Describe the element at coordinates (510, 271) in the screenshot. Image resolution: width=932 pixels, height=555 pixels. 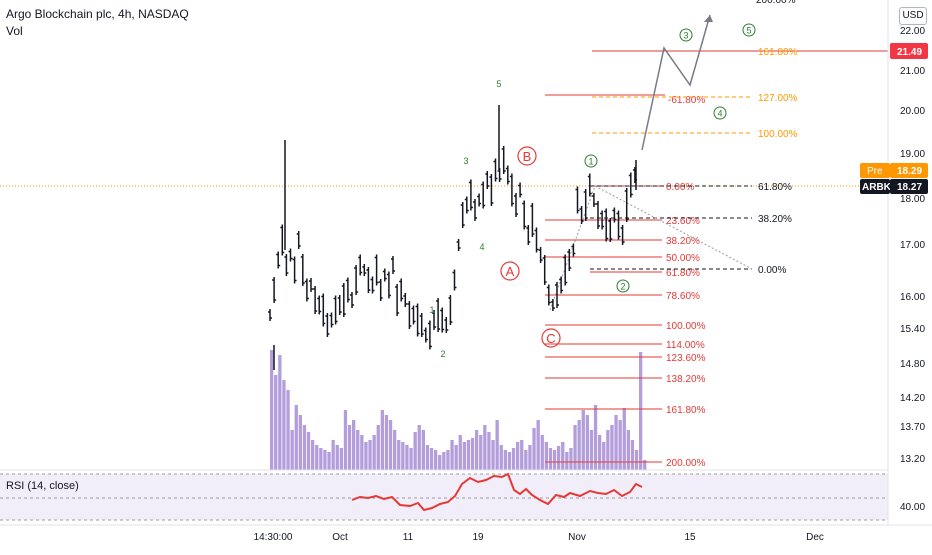
I see `wave-label: A` at that location.